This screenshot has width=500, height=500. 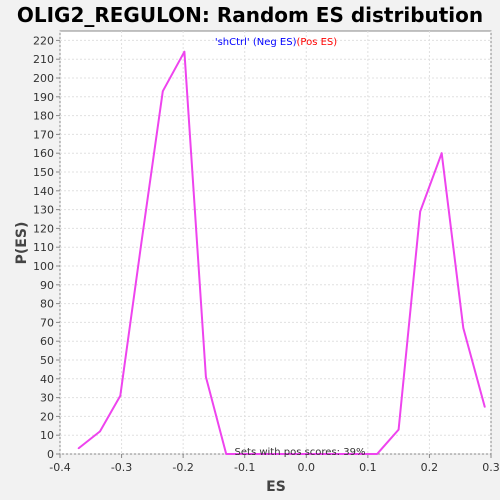 I want to click on y-tick-label: 70, so click(x=47, y=322).